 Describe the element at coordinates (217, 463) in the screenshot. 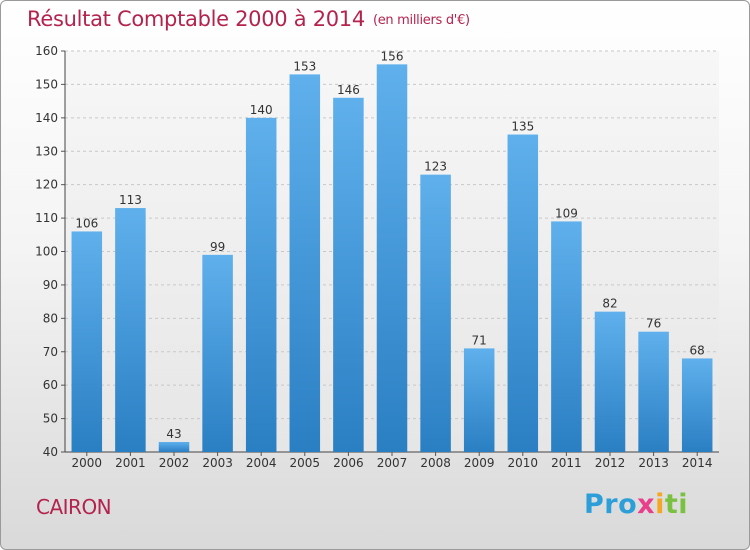

I see `x-tick-label: 2003` at that location.